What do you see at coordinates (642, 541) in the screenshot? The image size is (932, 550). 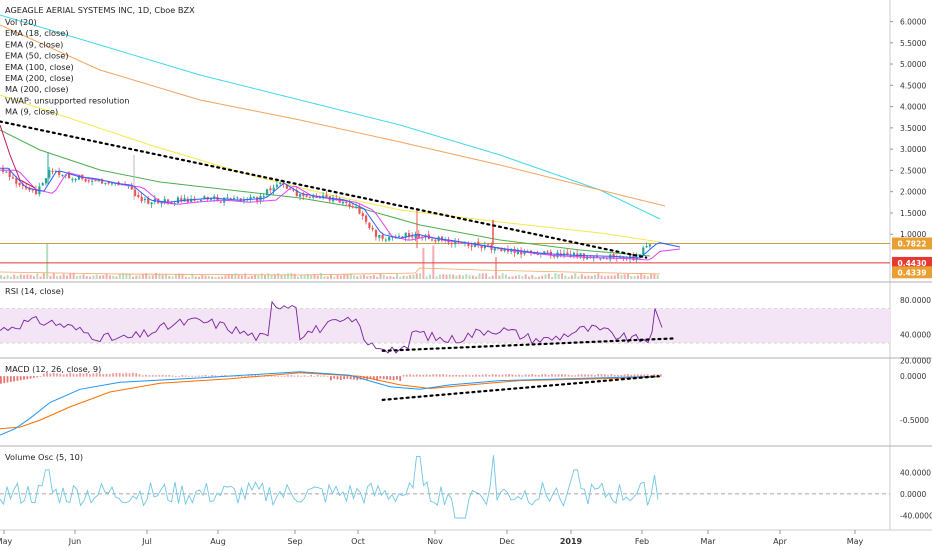 I see `x-axis-label: Feb` at bounding box center [642, 541].